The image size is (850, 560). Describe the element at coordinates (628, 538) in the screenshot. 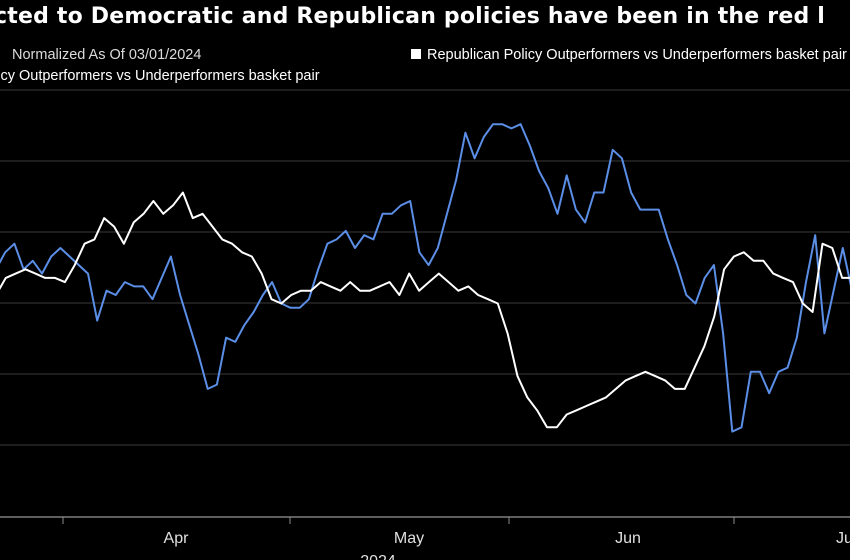

I see `x-tick-label-jun: Jun` at that location.